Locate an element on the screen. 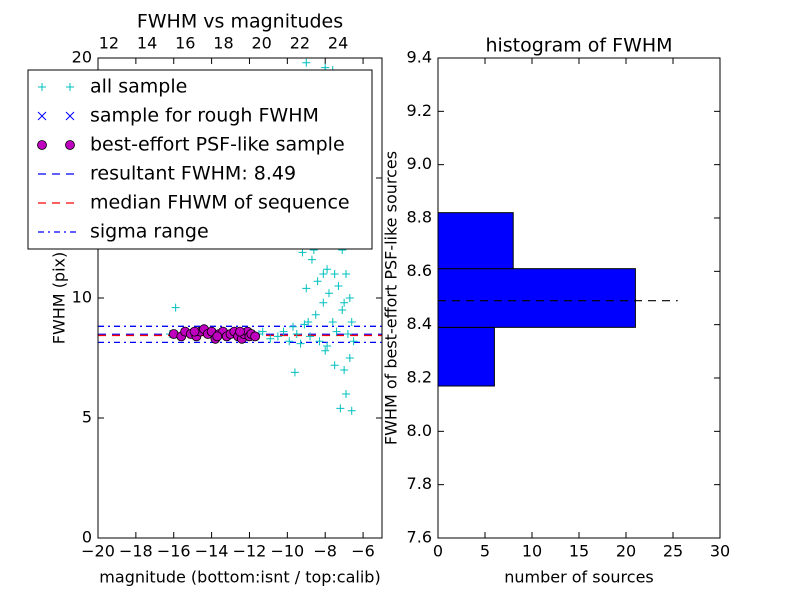 This screenshot has height=600, width=800. y-axis-label: FWHM of best-effort PSF-like sources is located at coordinates (391, 298).